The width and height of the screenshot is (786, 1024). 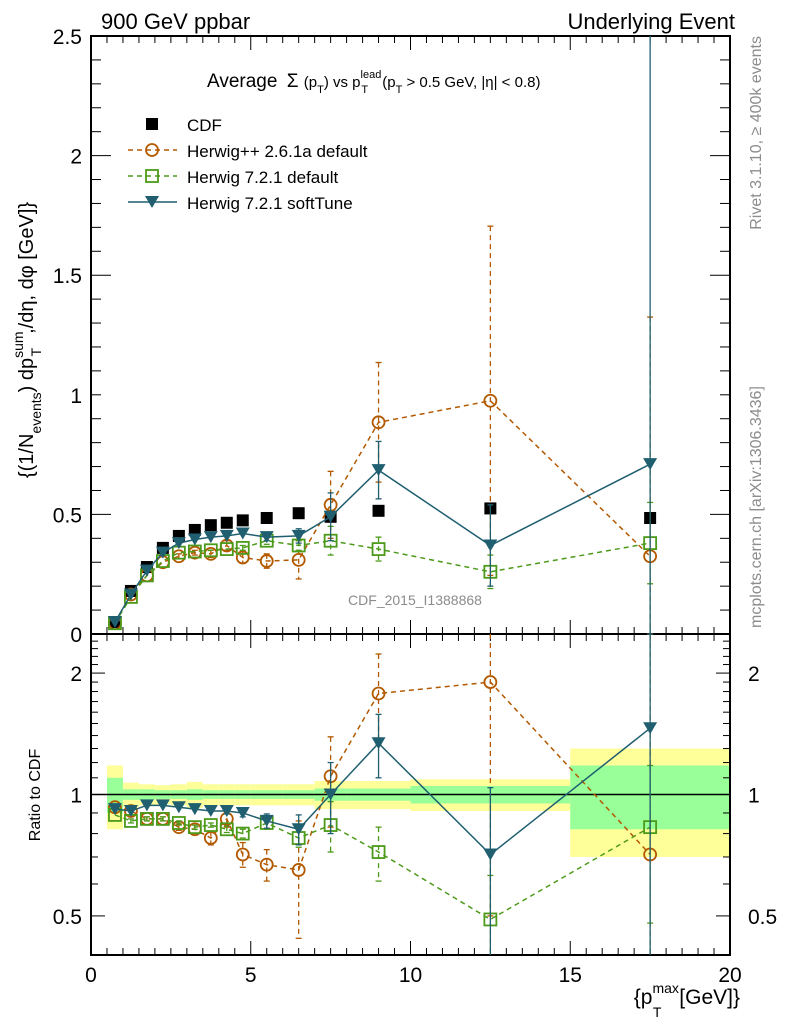 I want to click on rivet-label: Rivet 3.1.10, ≥ 400k events, so click(x=756, y=133).